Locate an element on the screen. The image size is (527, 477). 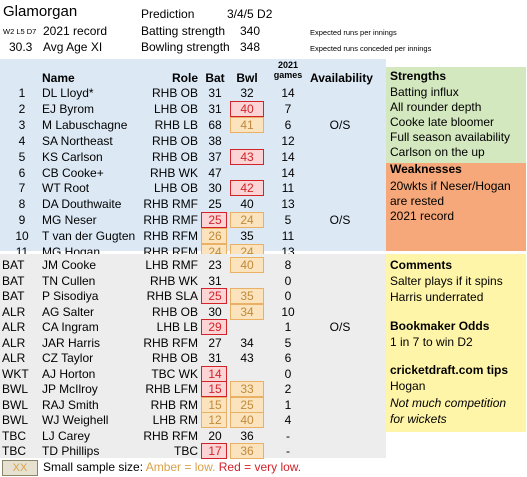
xi-player-row: 6 CB Cooke+ RHB WK 47 14 is located at coordinates (193, 173).